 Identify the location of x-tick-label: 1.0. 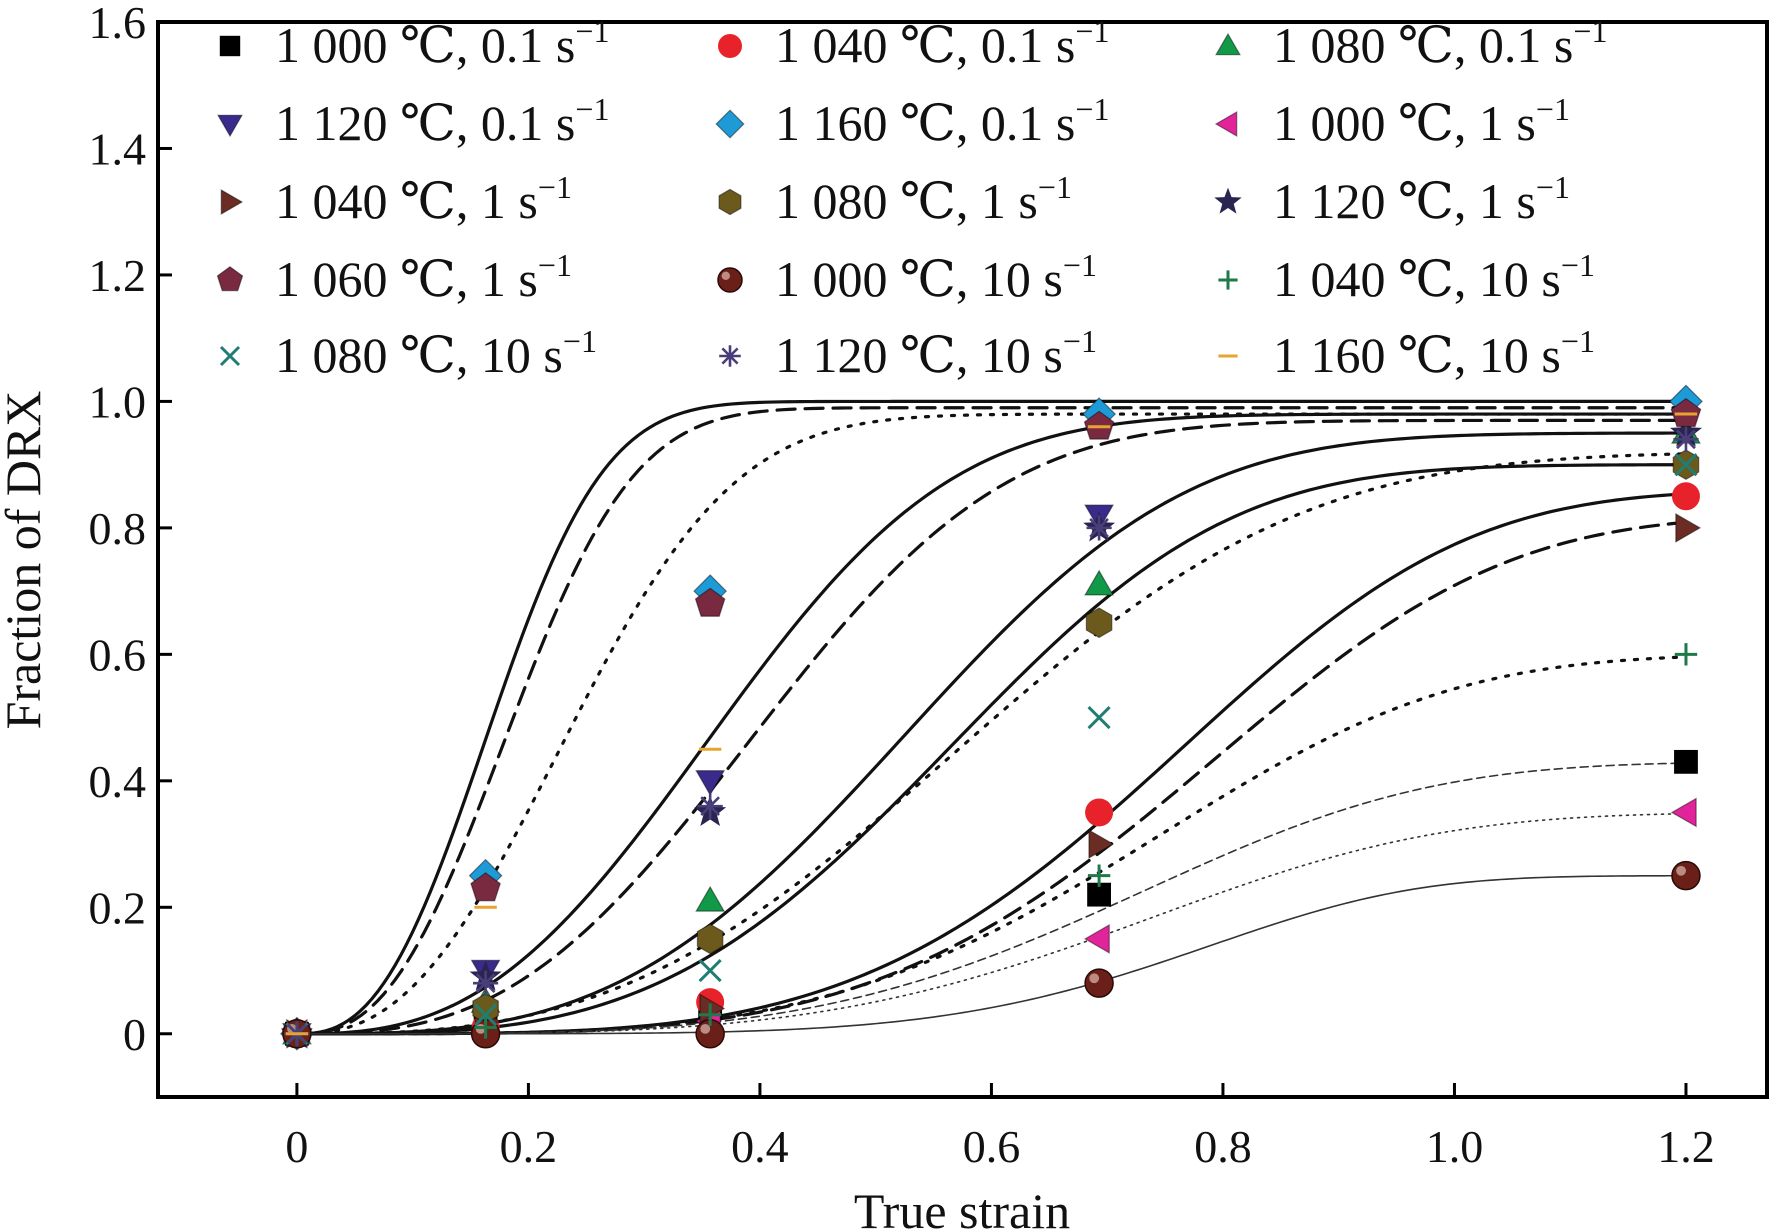
(1455, 1146).